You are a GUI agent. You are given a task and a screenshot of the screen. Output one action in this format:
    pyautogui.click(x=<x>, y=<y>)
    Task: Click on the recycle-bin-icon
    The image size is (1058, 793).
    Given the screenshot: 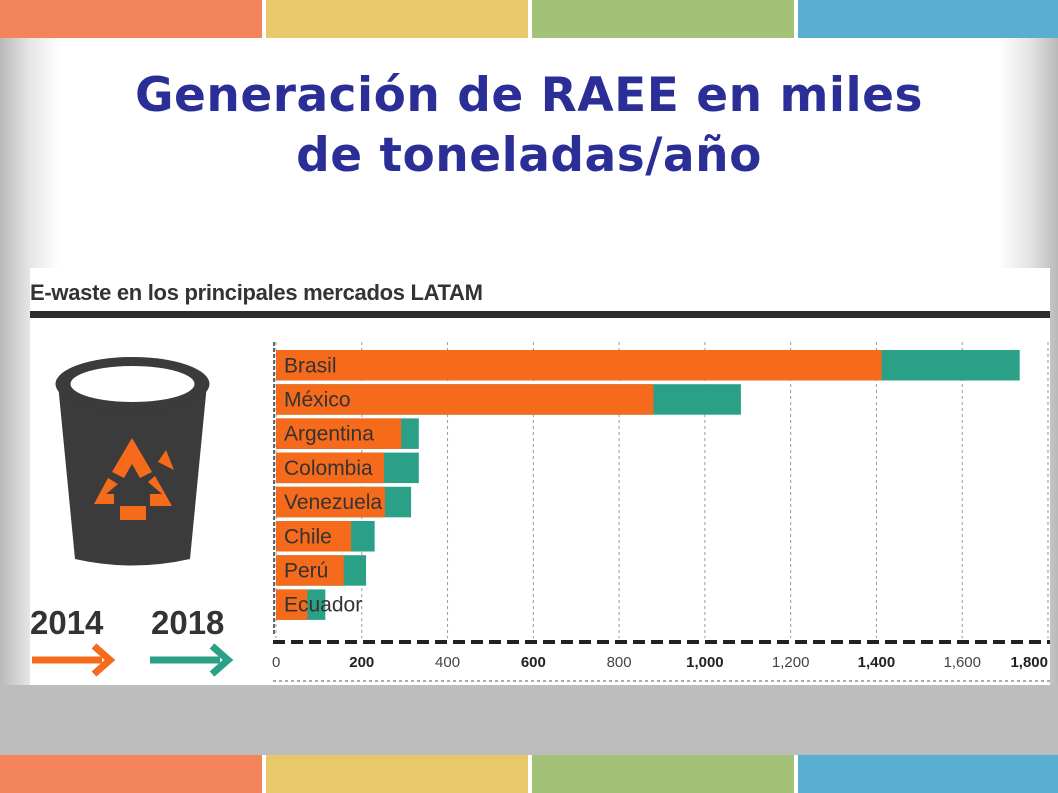 What is the action you would take?
    pyautogui.click(x=132, y=461)
    